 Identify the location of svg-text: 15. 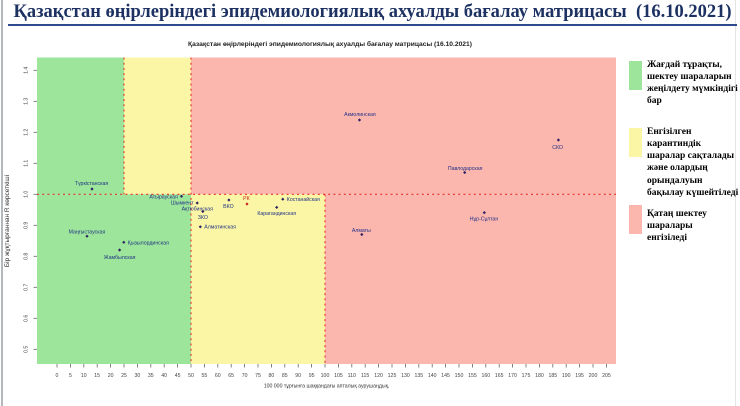
(97, 376).